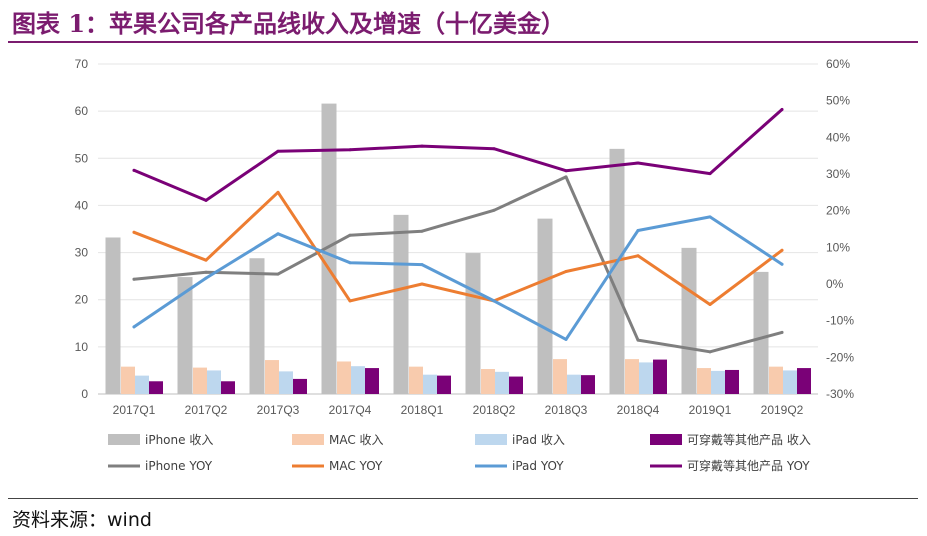  What do you see at coordinates (840, 357) in the screenshot?
I see `right-tick-label: -20%` at bounding box center [840, 357].